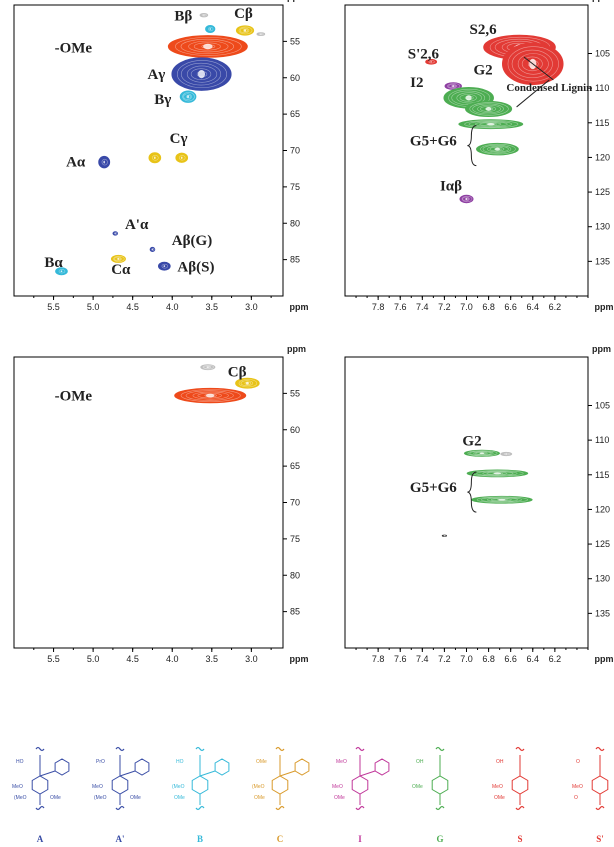  What do you see at coordinates (178, 787) in the screenshot?
I see `substituent-label: (MeO` at bounding box center [178, 787].